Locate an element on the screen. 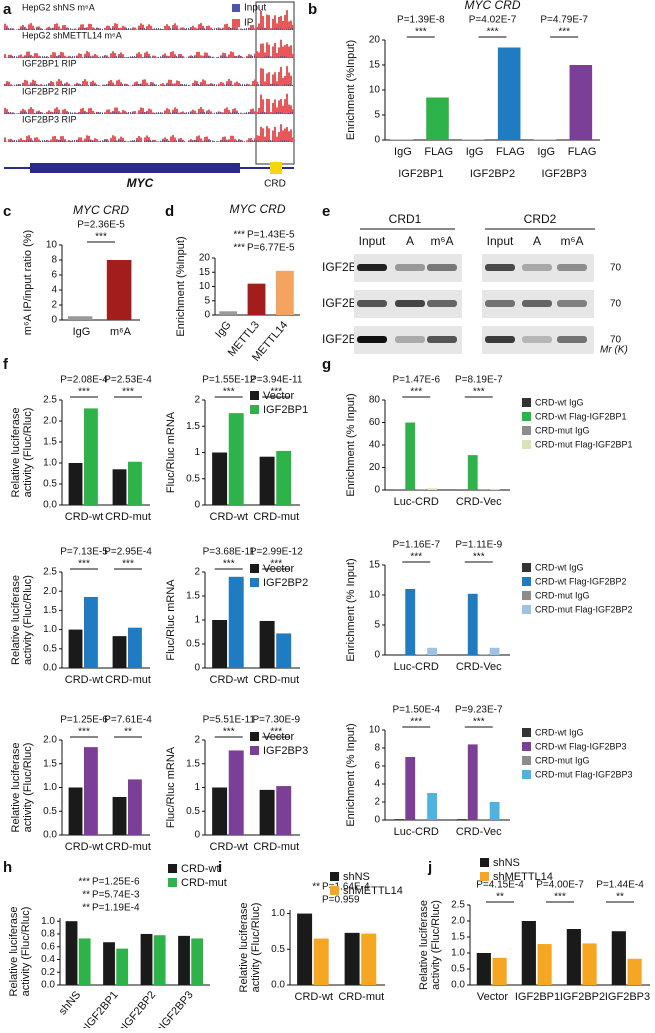 The width and height of the screenshot is (655, 1033). p-value: P=7.13E-5 is located at coordinates (84, 552).